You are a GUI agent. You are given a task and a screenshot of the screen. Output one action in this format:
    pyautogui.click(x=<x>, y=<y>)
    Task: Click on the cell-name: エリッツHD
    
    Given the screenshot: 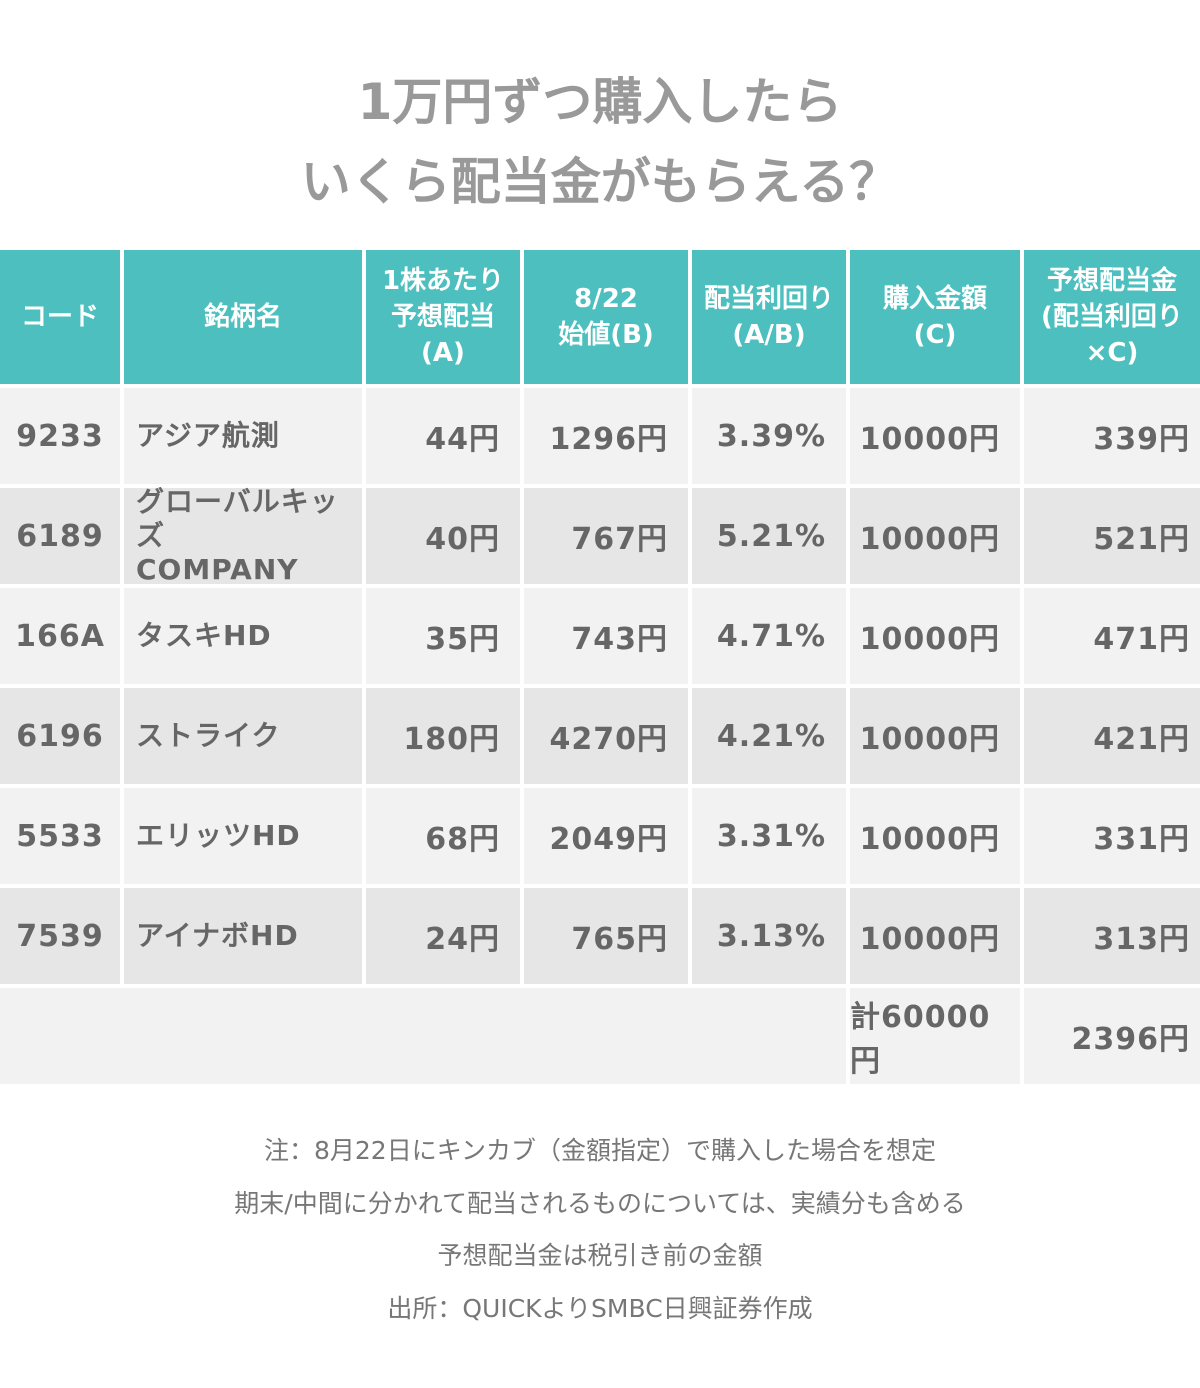 What is the action you would take?
    pyautogui.click(x=243, y=836)
    